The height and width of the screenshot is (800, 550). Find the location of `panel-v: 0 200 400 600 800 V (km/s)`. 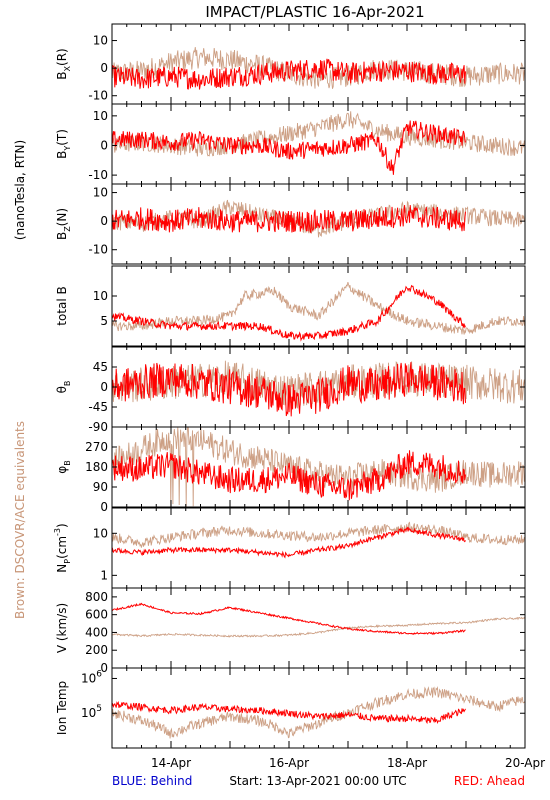

panel-v: 0 200 400 600 800 V (km/s) is located at coordinates (290, 631).